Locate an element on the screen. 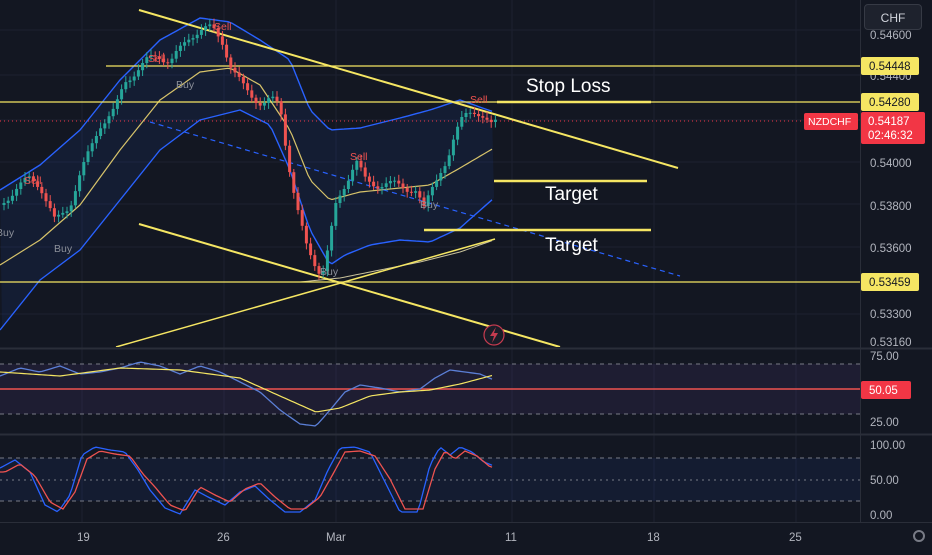  rsi-pane is located at coordinates (430, 394).